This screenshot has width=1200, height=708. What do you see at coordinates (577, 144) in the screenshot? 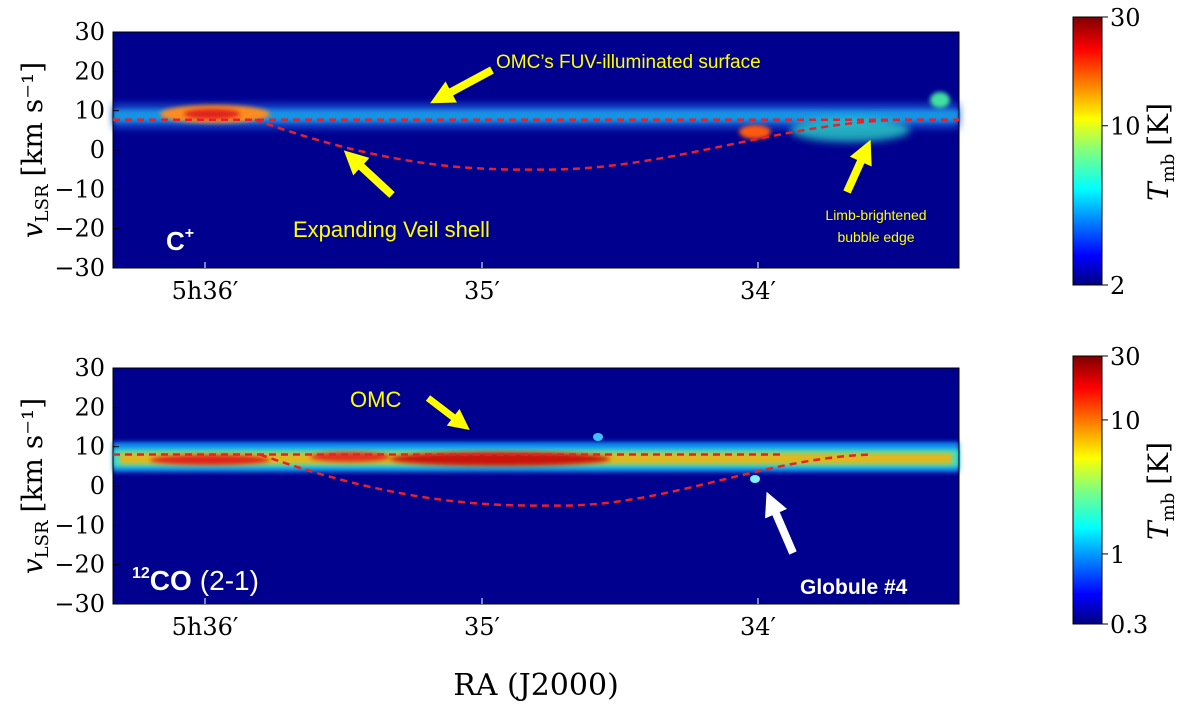
I see `shell-curve-cplus` at bounding box center [577, 144].